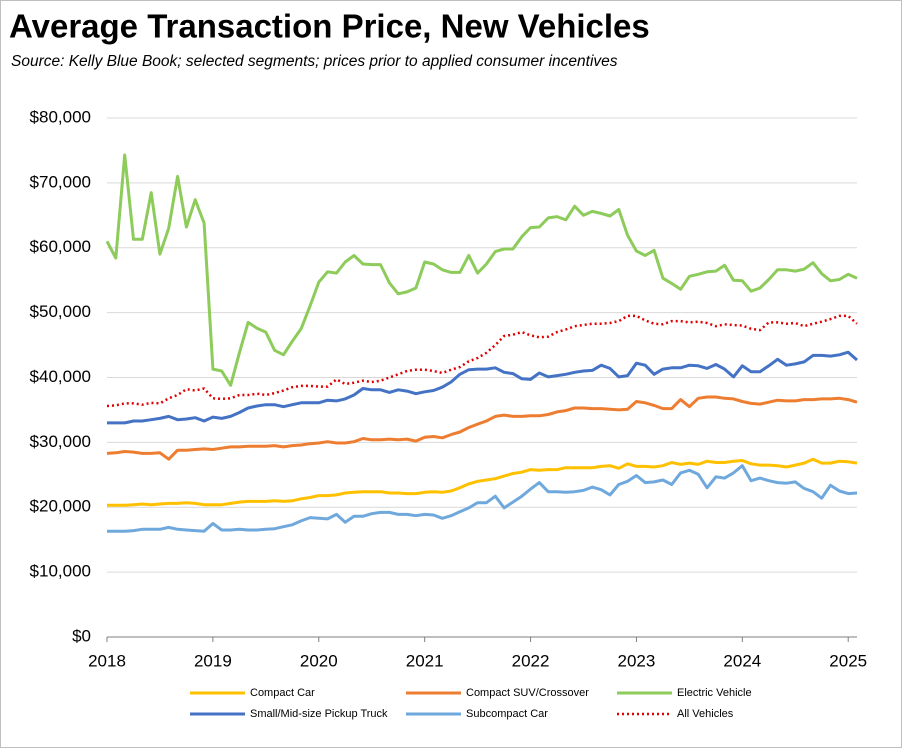 The image size is (902, 748). I want to click on x-tick-label: 2025, so click(848, 660).